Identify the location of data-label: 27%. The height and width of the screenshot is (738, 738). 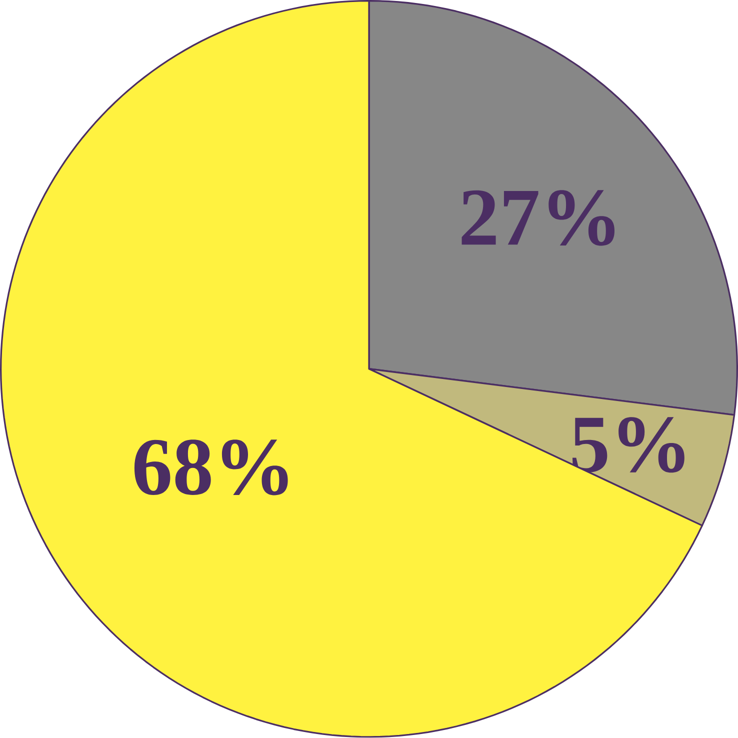
(538, 218).